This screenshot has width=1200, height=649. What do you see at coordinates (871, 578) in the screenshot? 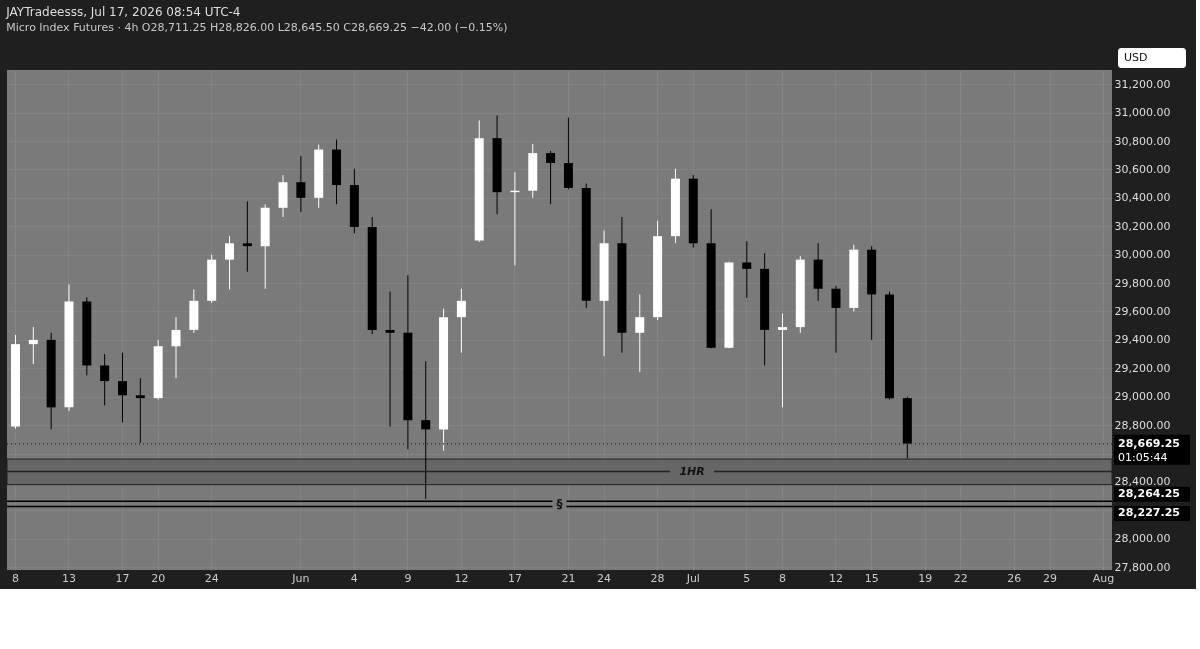
I see `x-tick-label: 15` at bounding box center [871, 578].